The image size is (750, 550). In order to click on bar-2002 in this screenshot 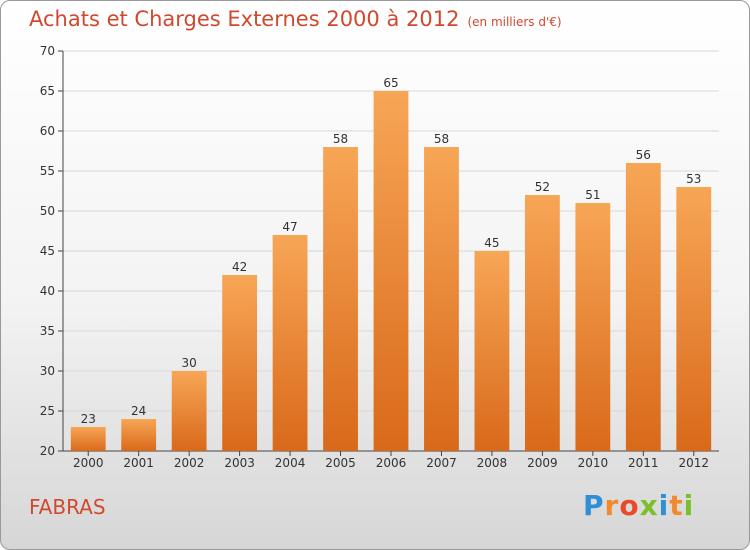, I will do `click(189, 411)`.